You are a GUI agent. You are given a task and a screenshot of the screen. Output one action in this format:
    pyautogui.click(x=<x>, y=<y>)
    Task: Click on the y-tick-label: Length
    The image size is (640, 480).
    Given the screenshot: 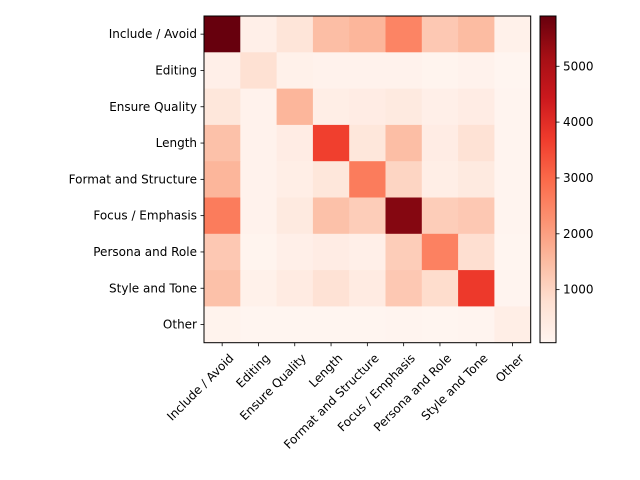 What is the action you would take?
    pyautogui.click(x=176, y=143)
    